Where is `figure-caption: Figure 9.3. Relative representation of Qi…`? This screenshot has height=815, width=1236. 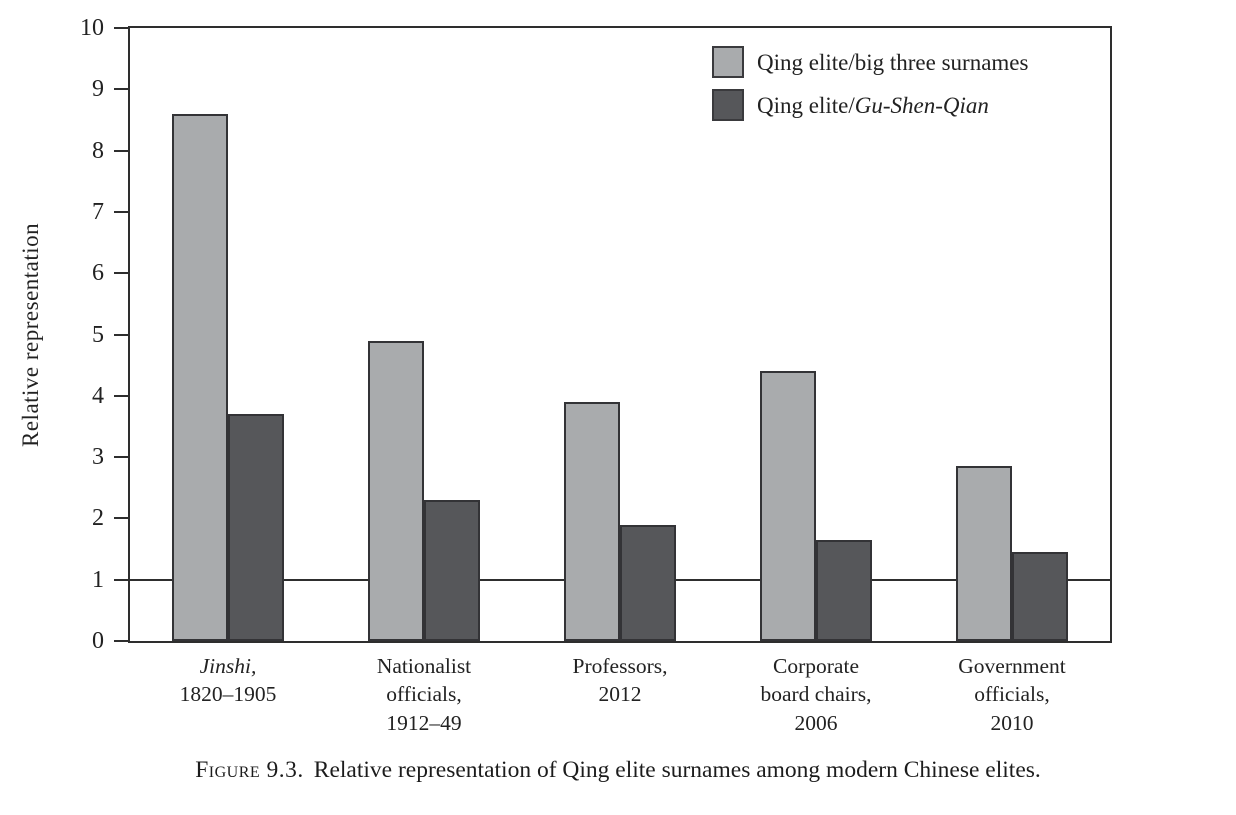 figure-caption: Figure 9.3. Relative representation of Qi… is located at coordinates (618, 770).